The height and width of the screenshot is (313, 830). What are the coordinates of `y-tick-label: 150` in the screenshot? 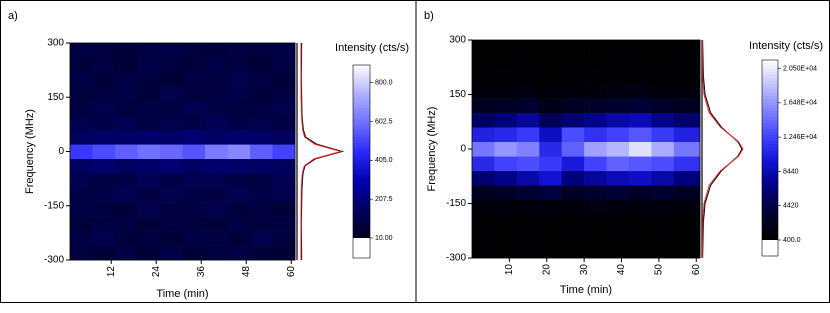 It's located at (457, 94).